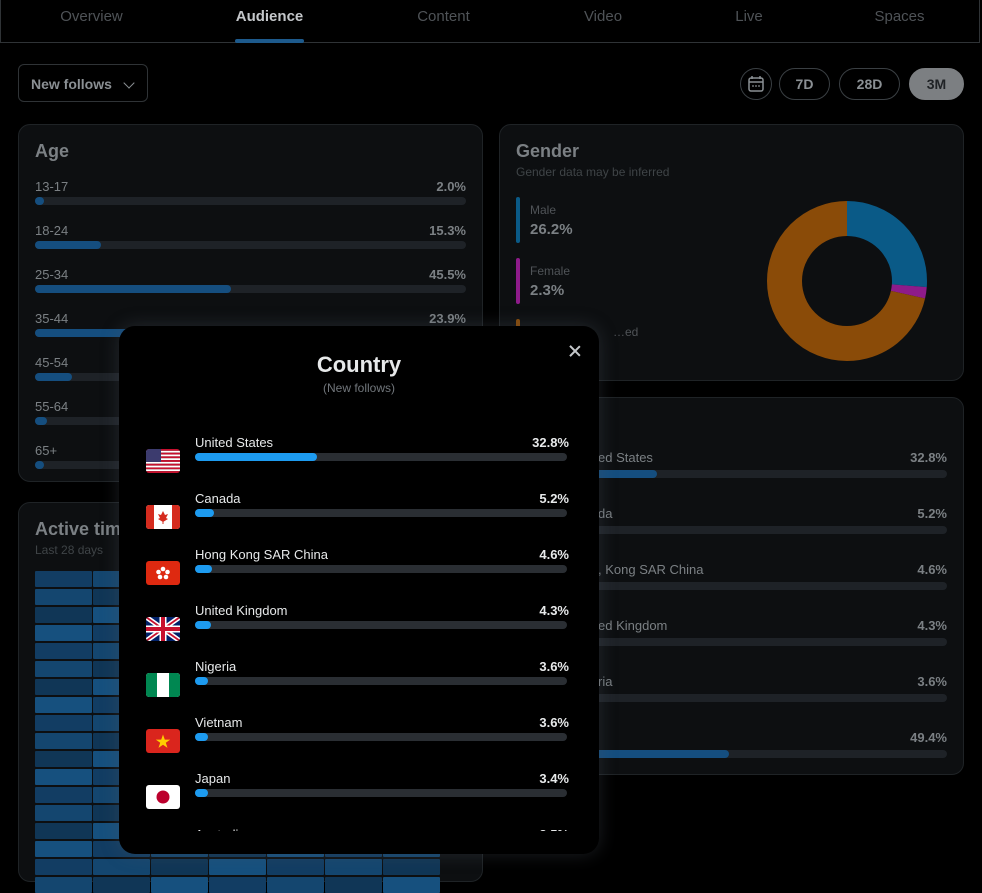  I want to click on country-name: Hong Kong SAR China, so click(261, 554).